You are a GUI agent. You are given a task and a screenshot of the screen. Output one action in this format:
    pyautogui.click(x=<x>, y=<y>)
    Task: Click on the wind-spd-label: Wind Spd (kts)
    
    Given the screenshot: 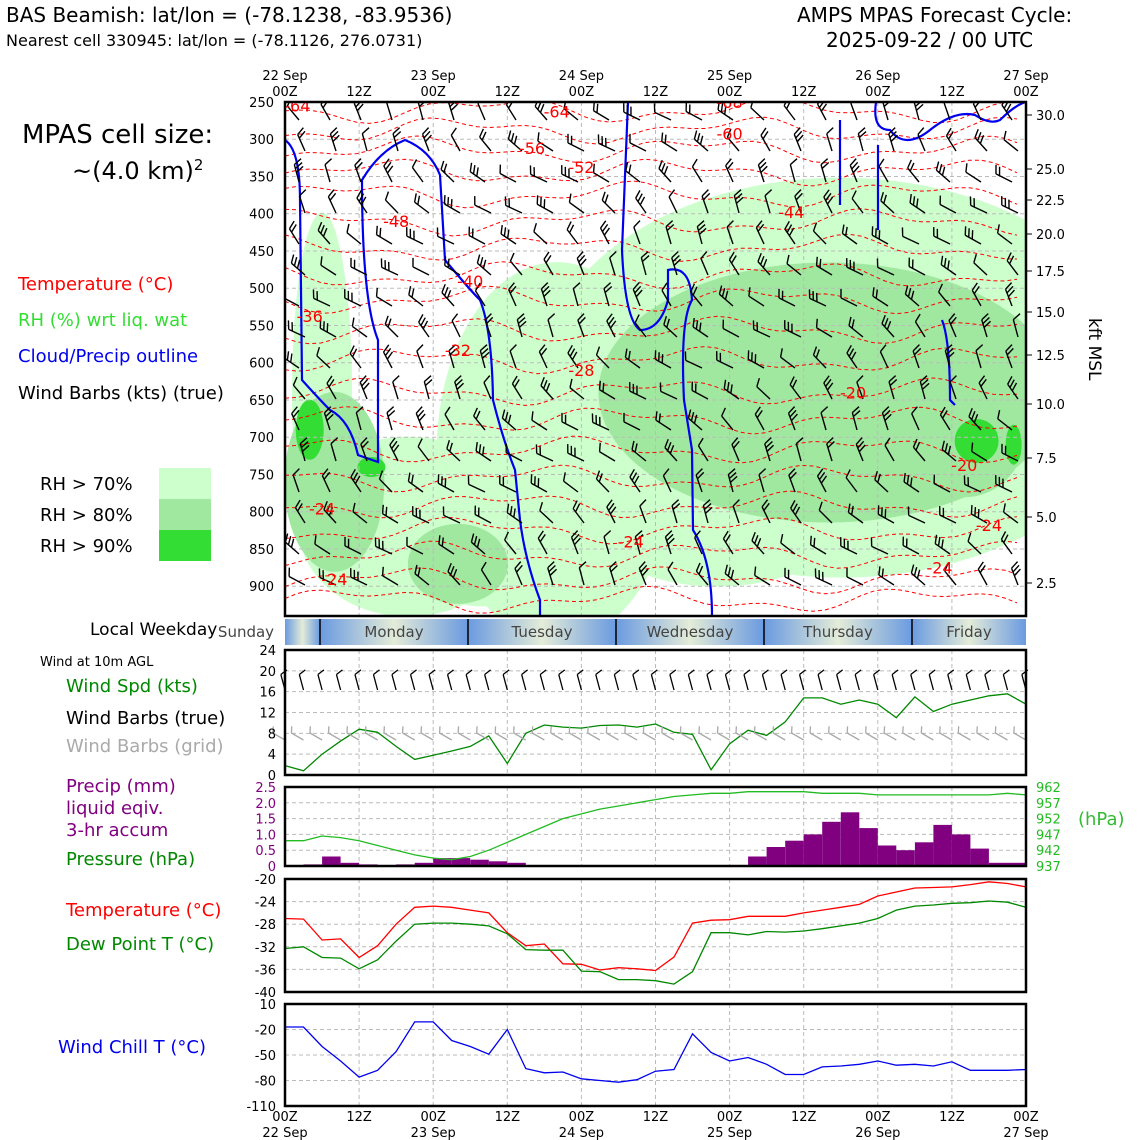 What is the action you would take?
    pyautogui.click(x=132, y=686)
    